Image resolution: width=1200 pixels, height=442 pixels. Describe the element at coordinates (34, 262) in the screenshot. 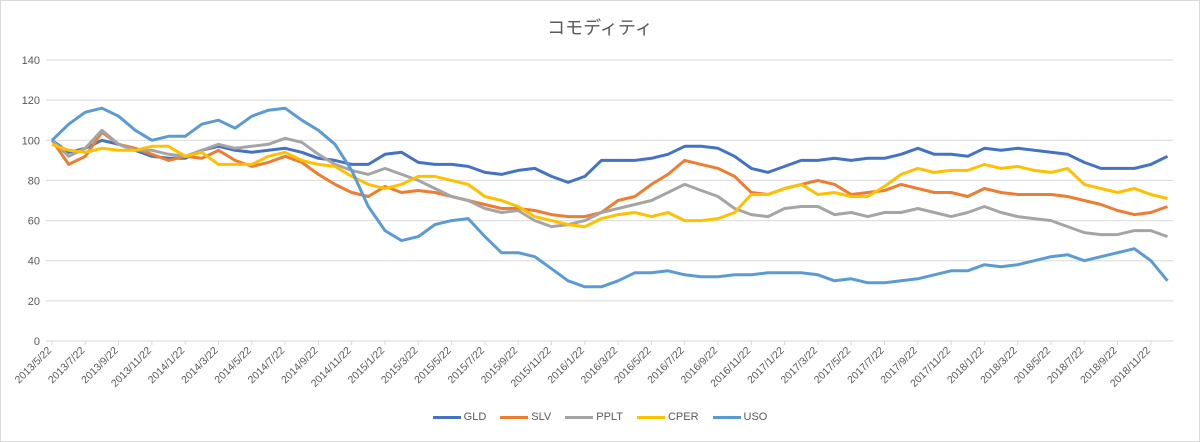

I see `y-tick-label: 40` at that location.